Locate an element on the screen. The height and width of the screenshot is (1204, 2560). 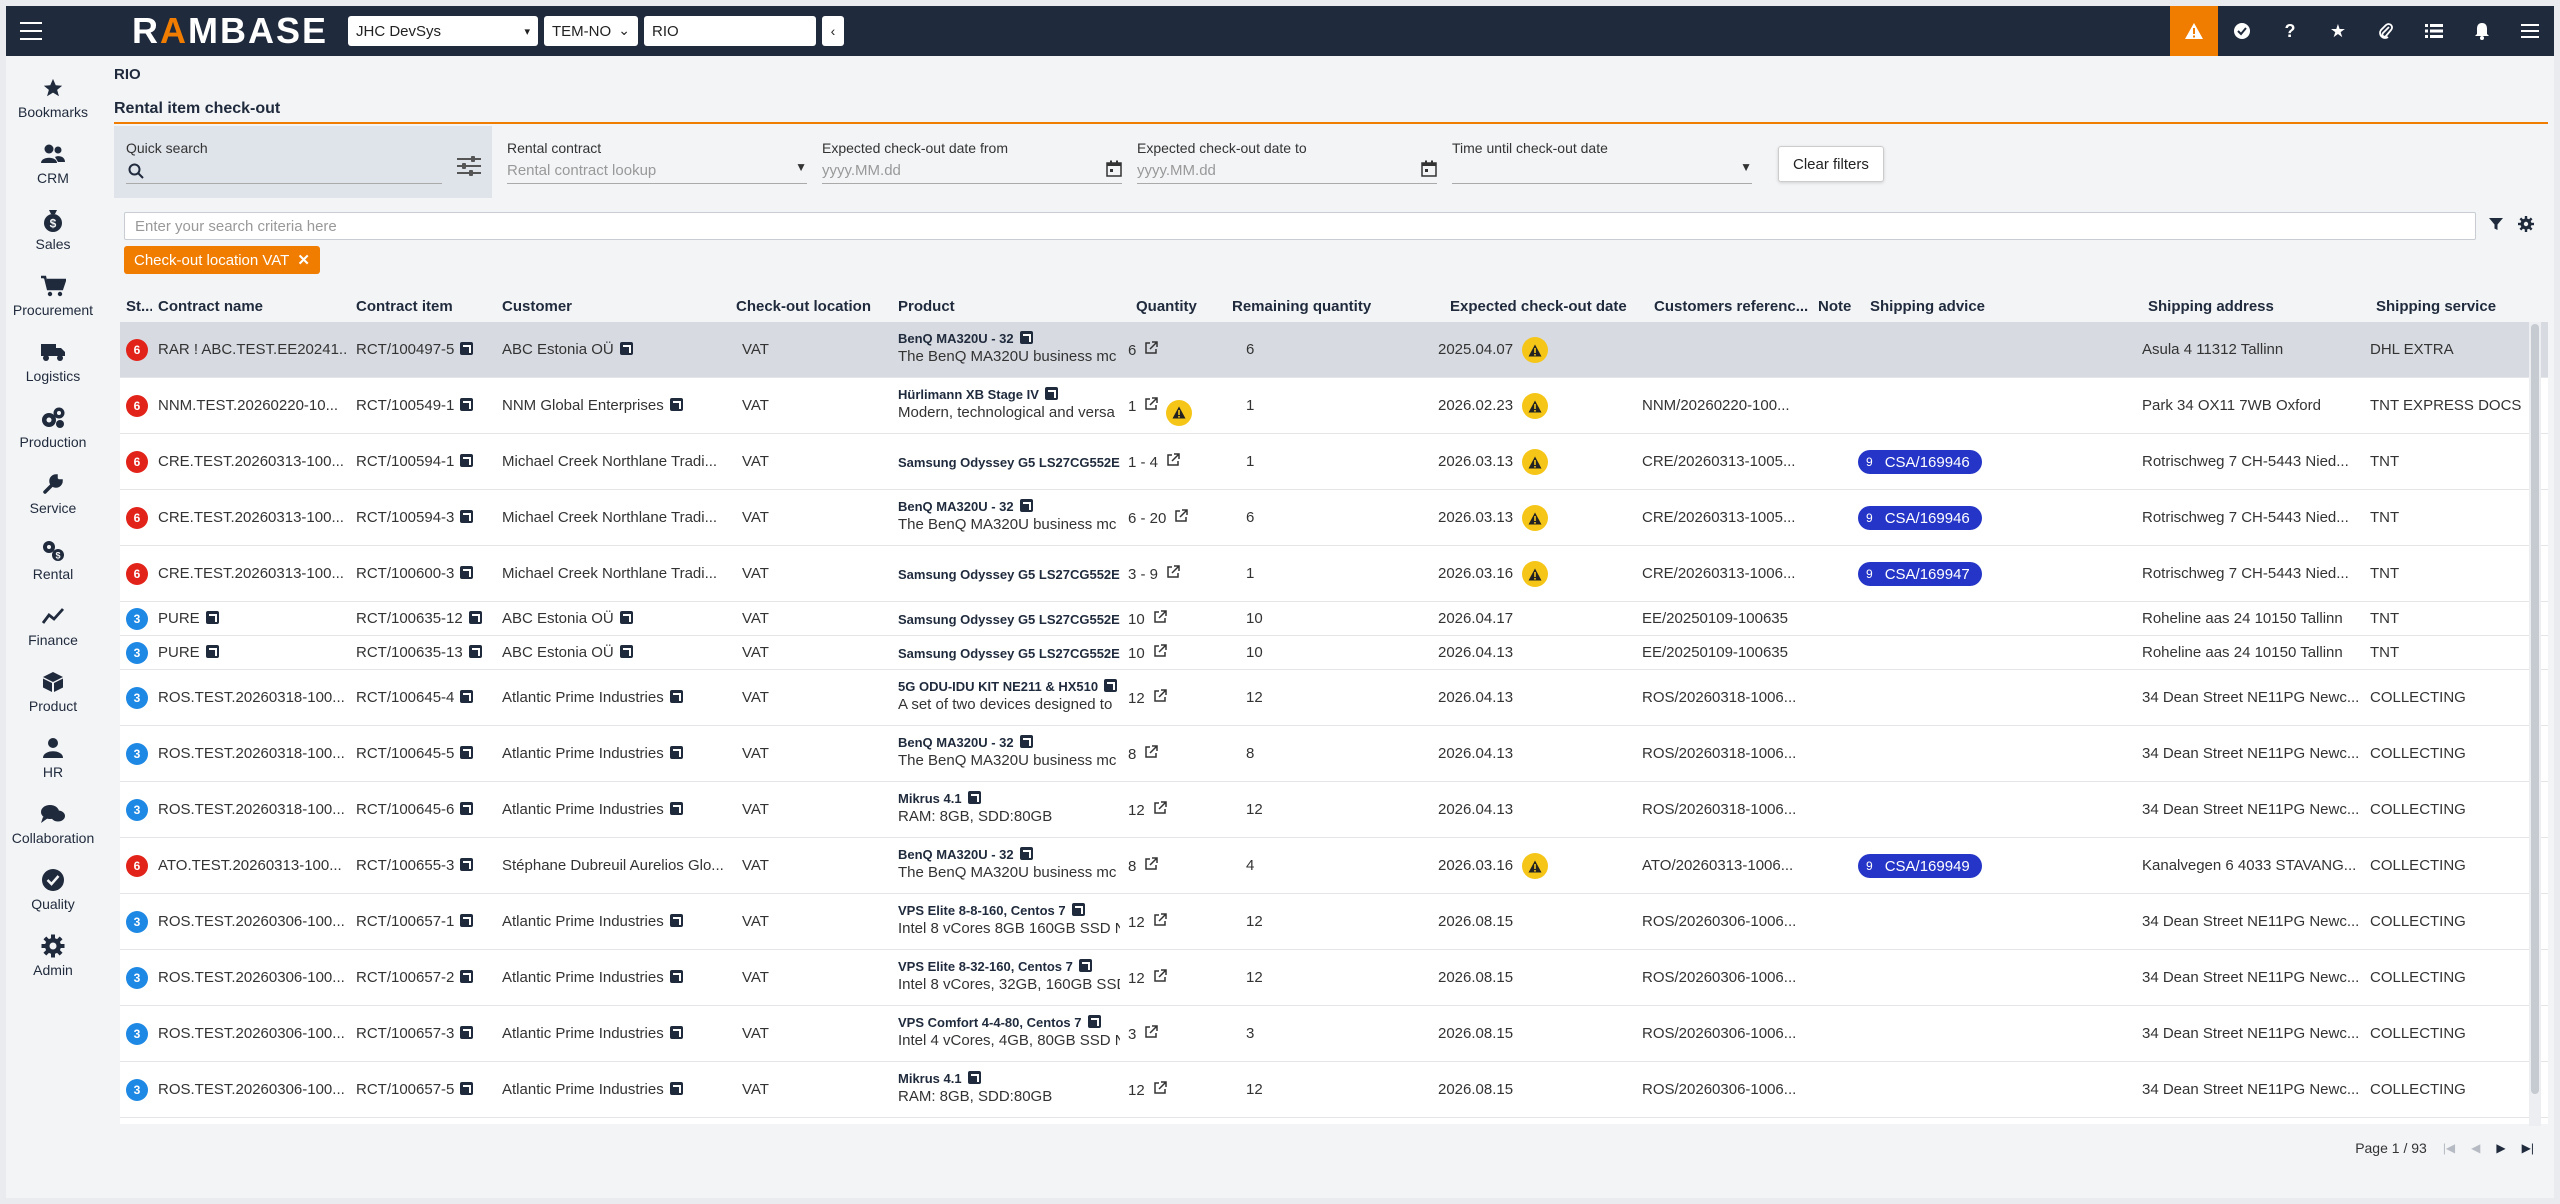
contract-item-cell: RCT/100594-1 is located at coordinates (426, 461).